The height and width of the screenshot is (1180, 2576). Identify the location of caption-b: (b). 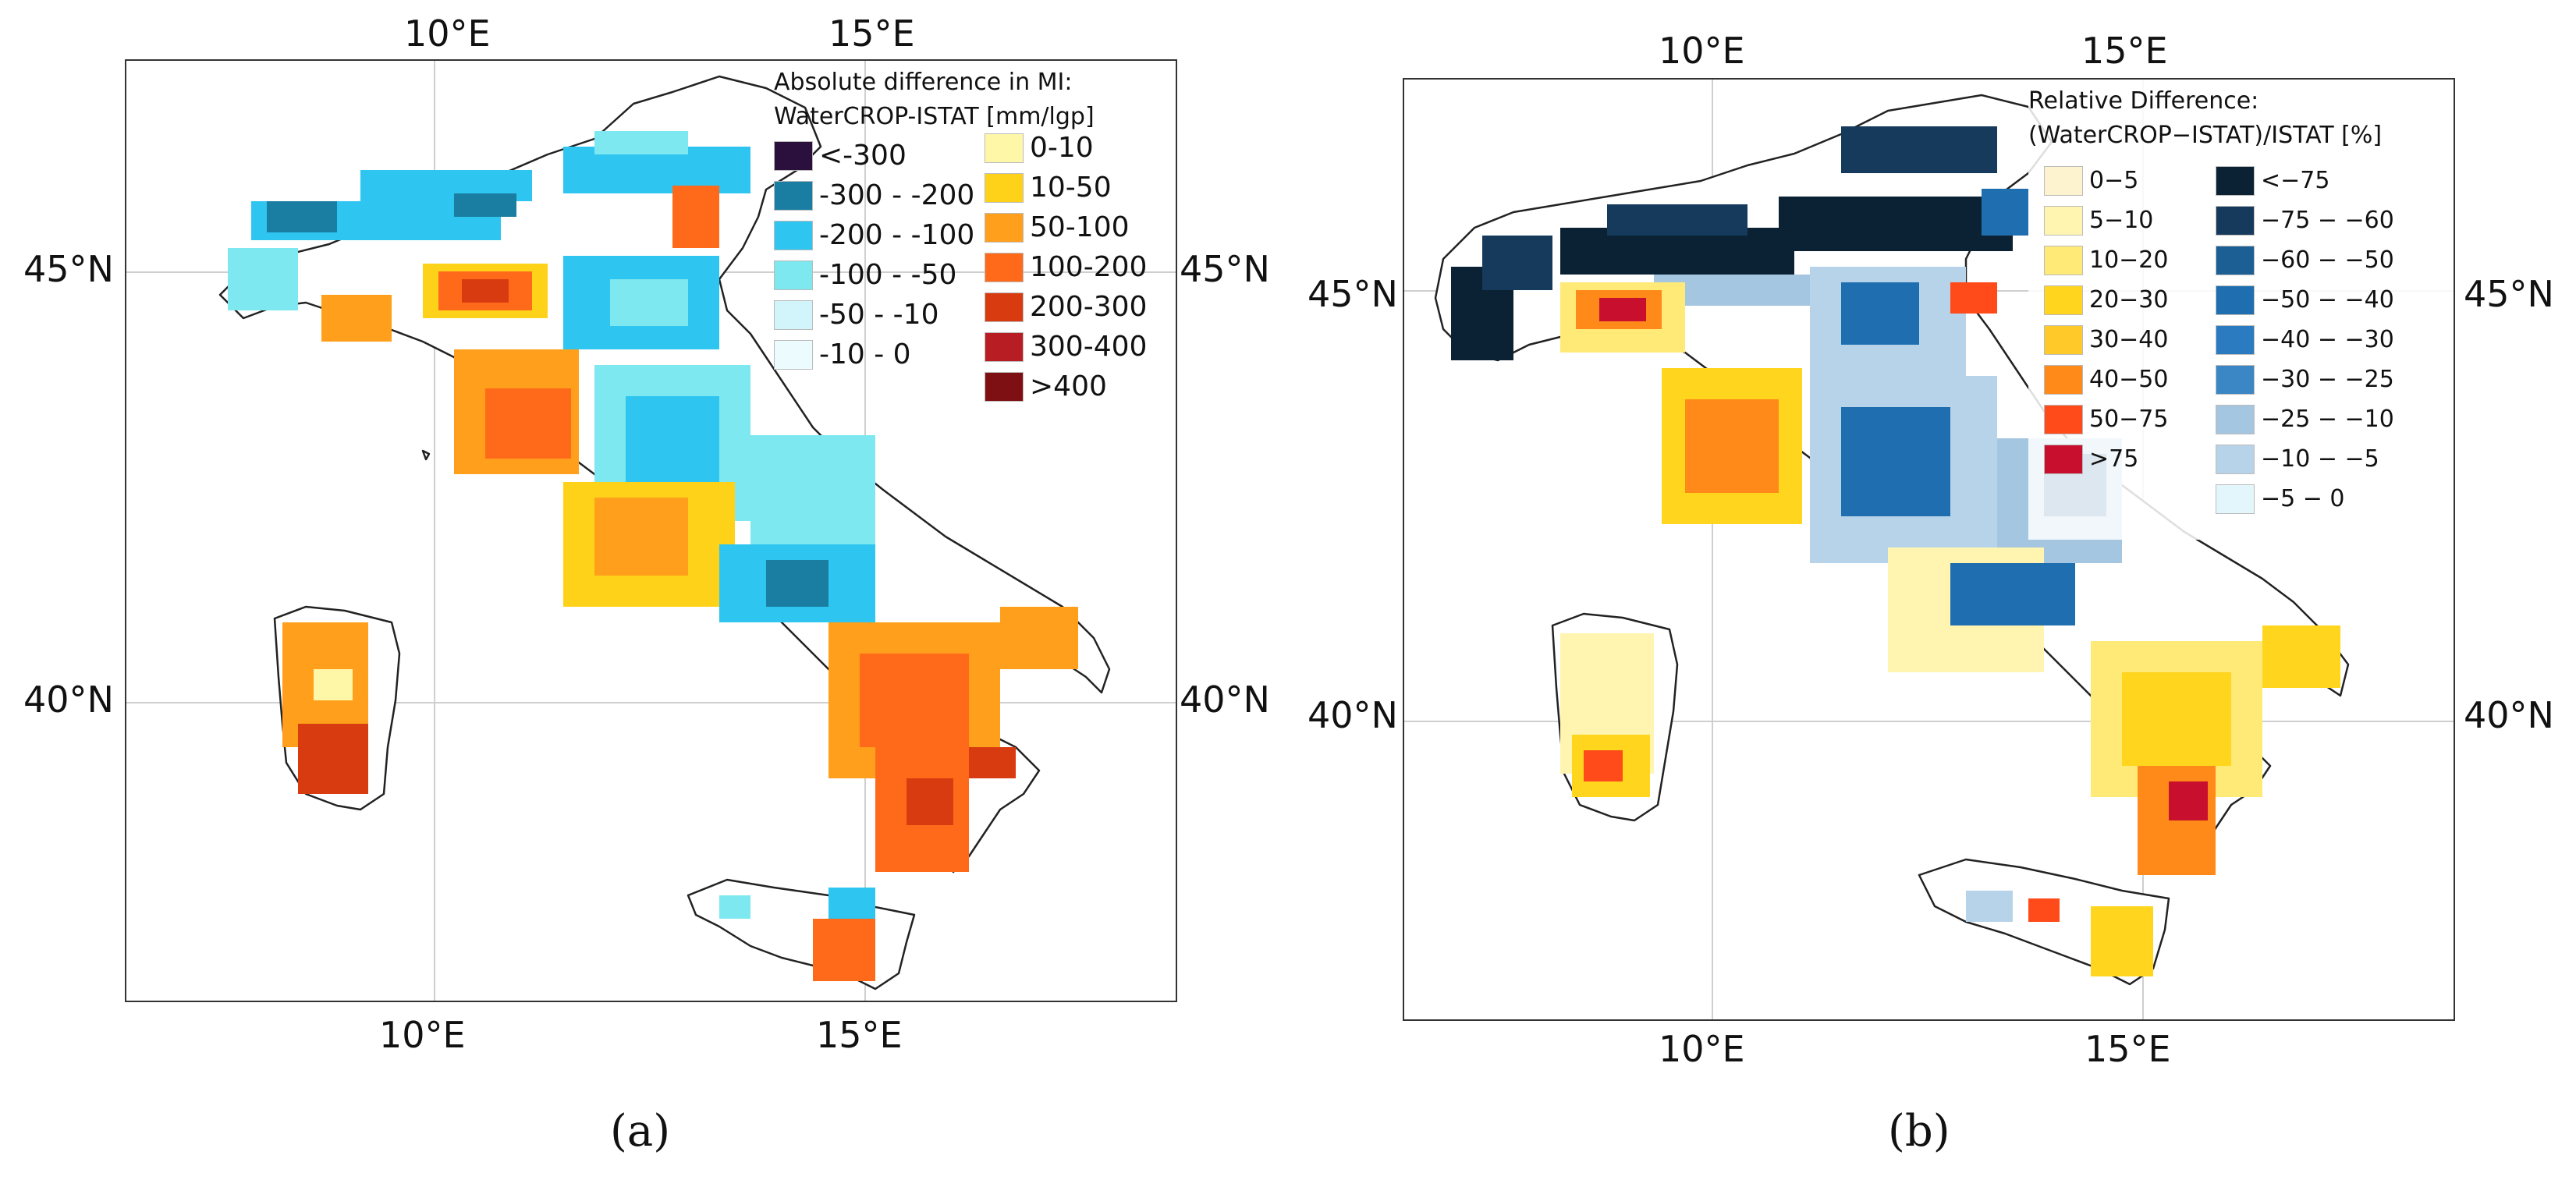
(1919, 1131).